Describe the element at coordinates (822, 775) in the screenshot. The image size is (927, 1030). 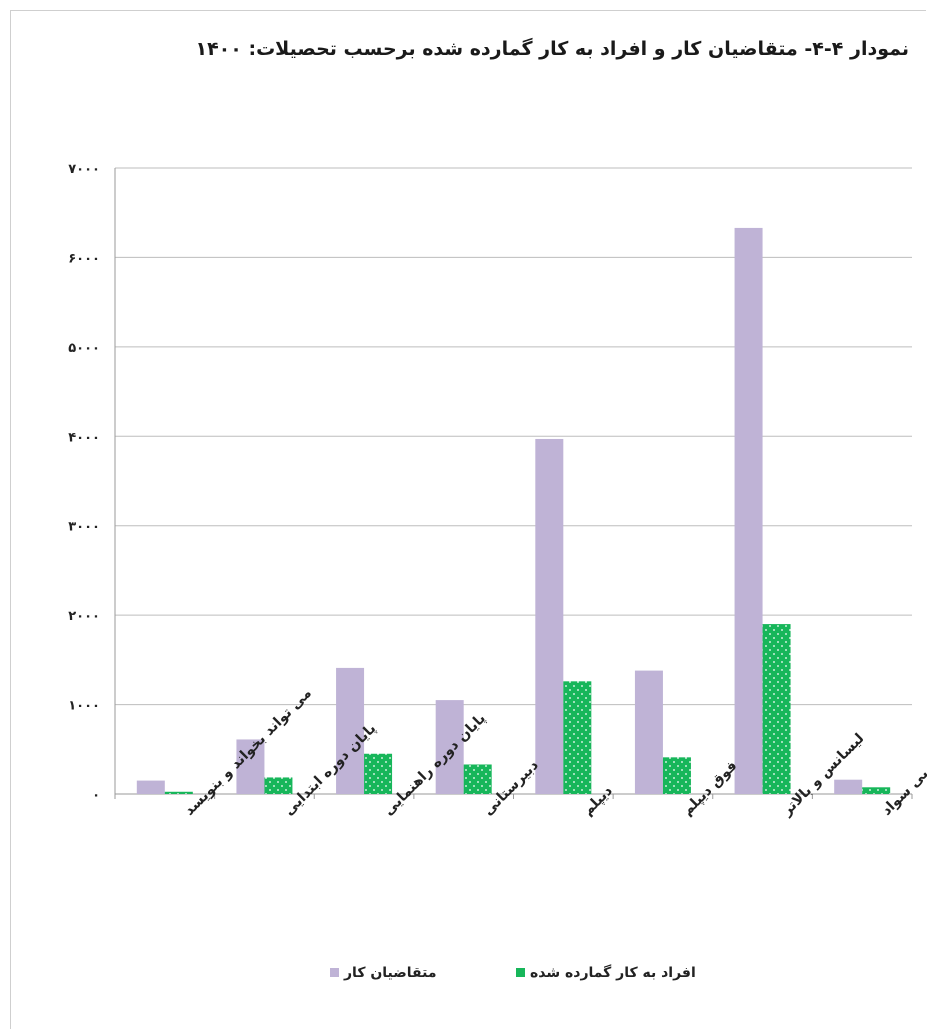
I see `x-category-label: لیسانس و بالاتر` at that location.